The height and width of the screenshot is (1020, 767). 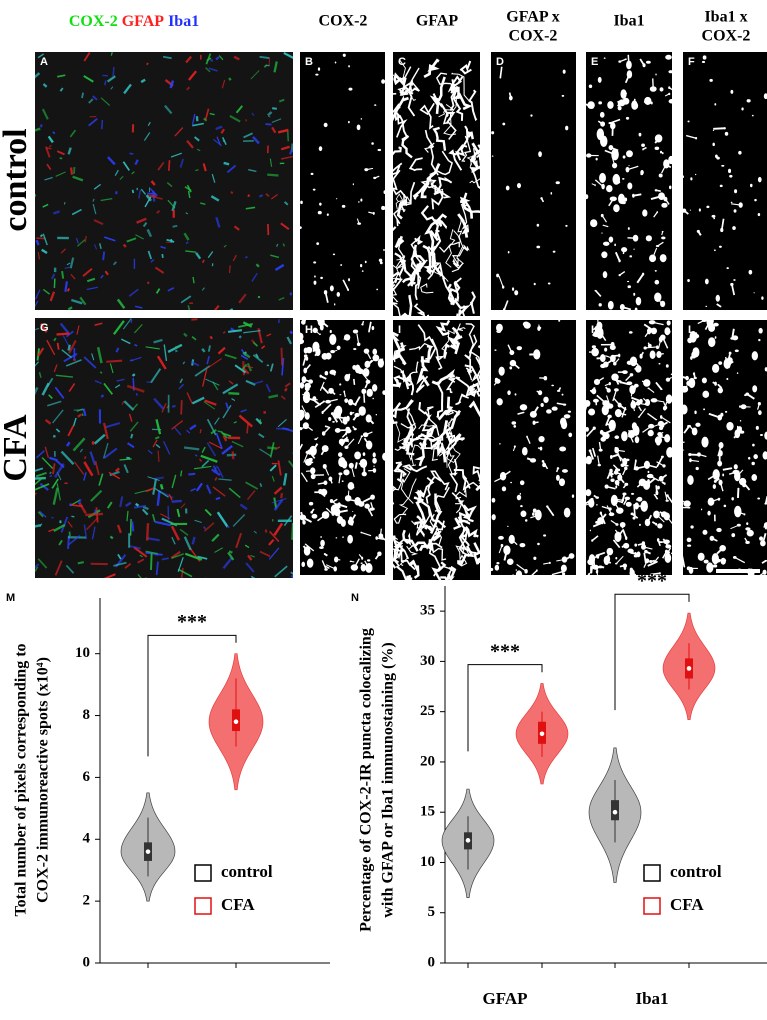 What do you see at coordinates (192, 622) in the screenshot?
I see `significance-label: ***` at bounding box center [192, 622].